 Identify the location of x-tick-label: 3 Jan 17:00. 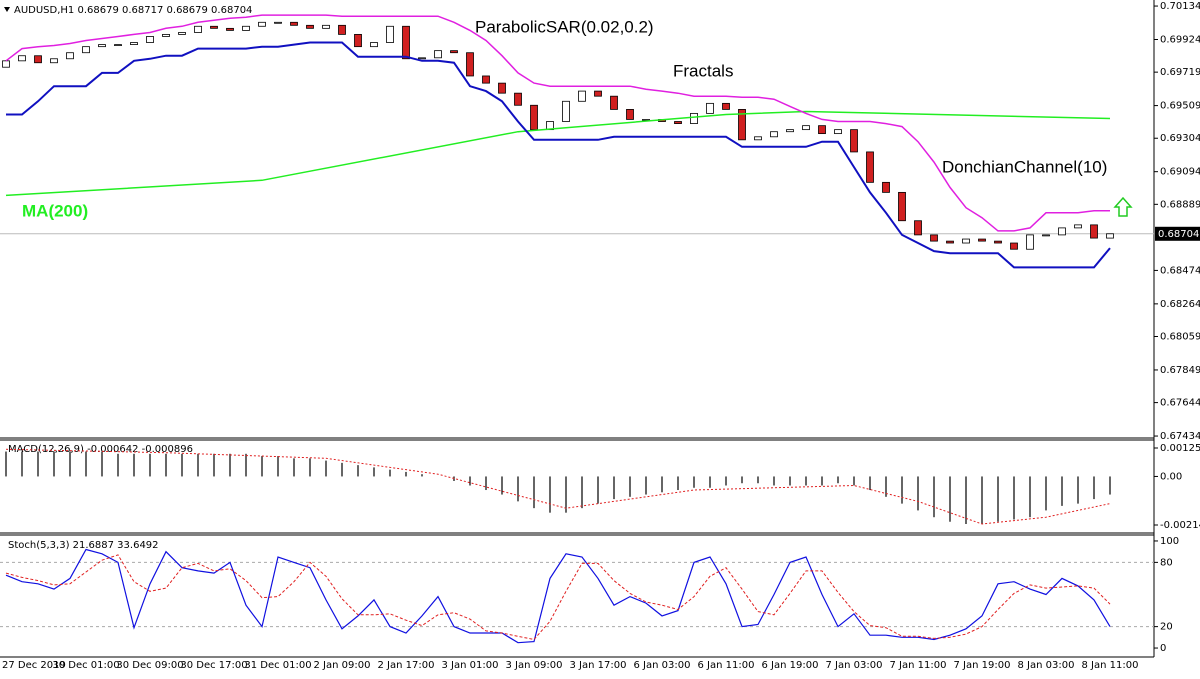
(598, 665).